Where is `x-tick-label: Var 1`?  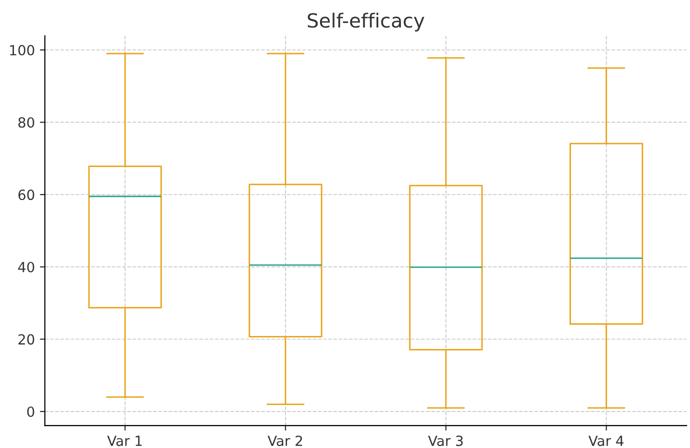
x-tick-label: Var 1 is located at coordinates (124, 441).